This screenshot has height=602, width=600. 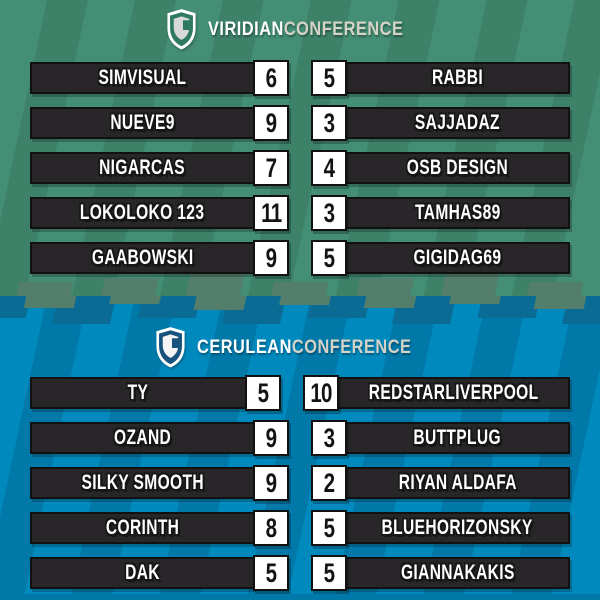 I want to click on home-team-bar: SILKY SMOOTH, so click(x=142, y=483).